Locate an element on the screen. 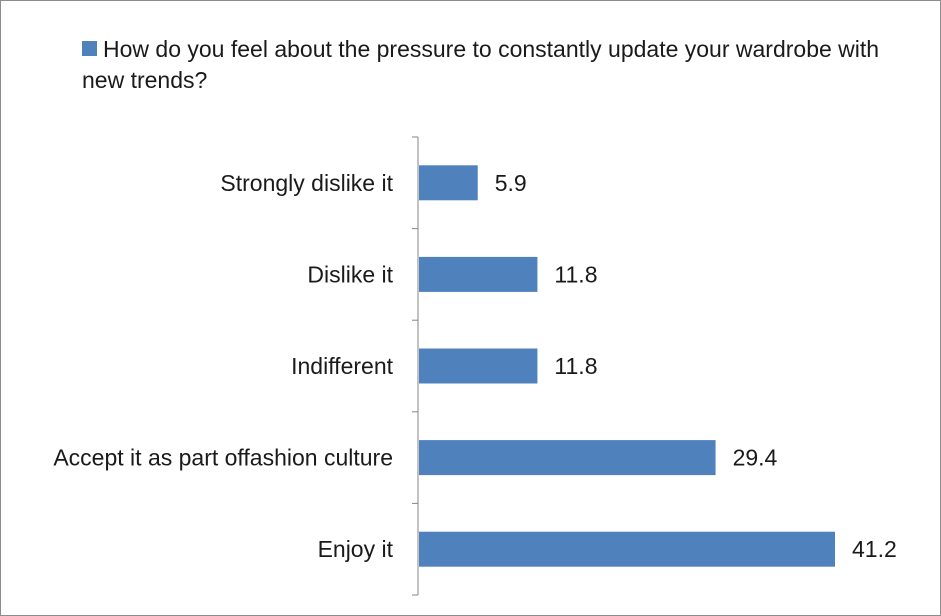 This screenshot has height=616, width=941. data-label: 29.4 is located at coordinates (755, 458).